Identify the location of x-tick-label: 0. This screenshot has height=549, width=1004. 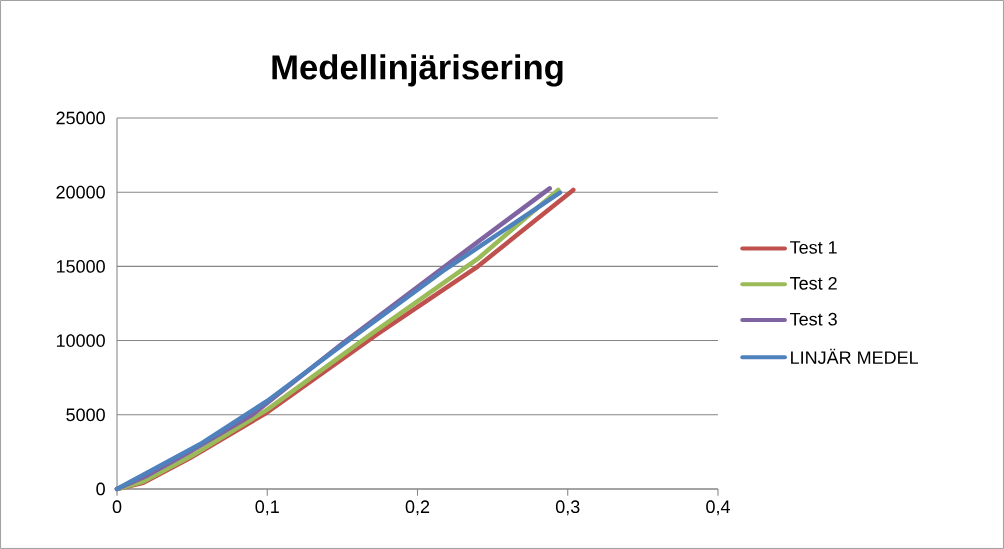
(117, 507).